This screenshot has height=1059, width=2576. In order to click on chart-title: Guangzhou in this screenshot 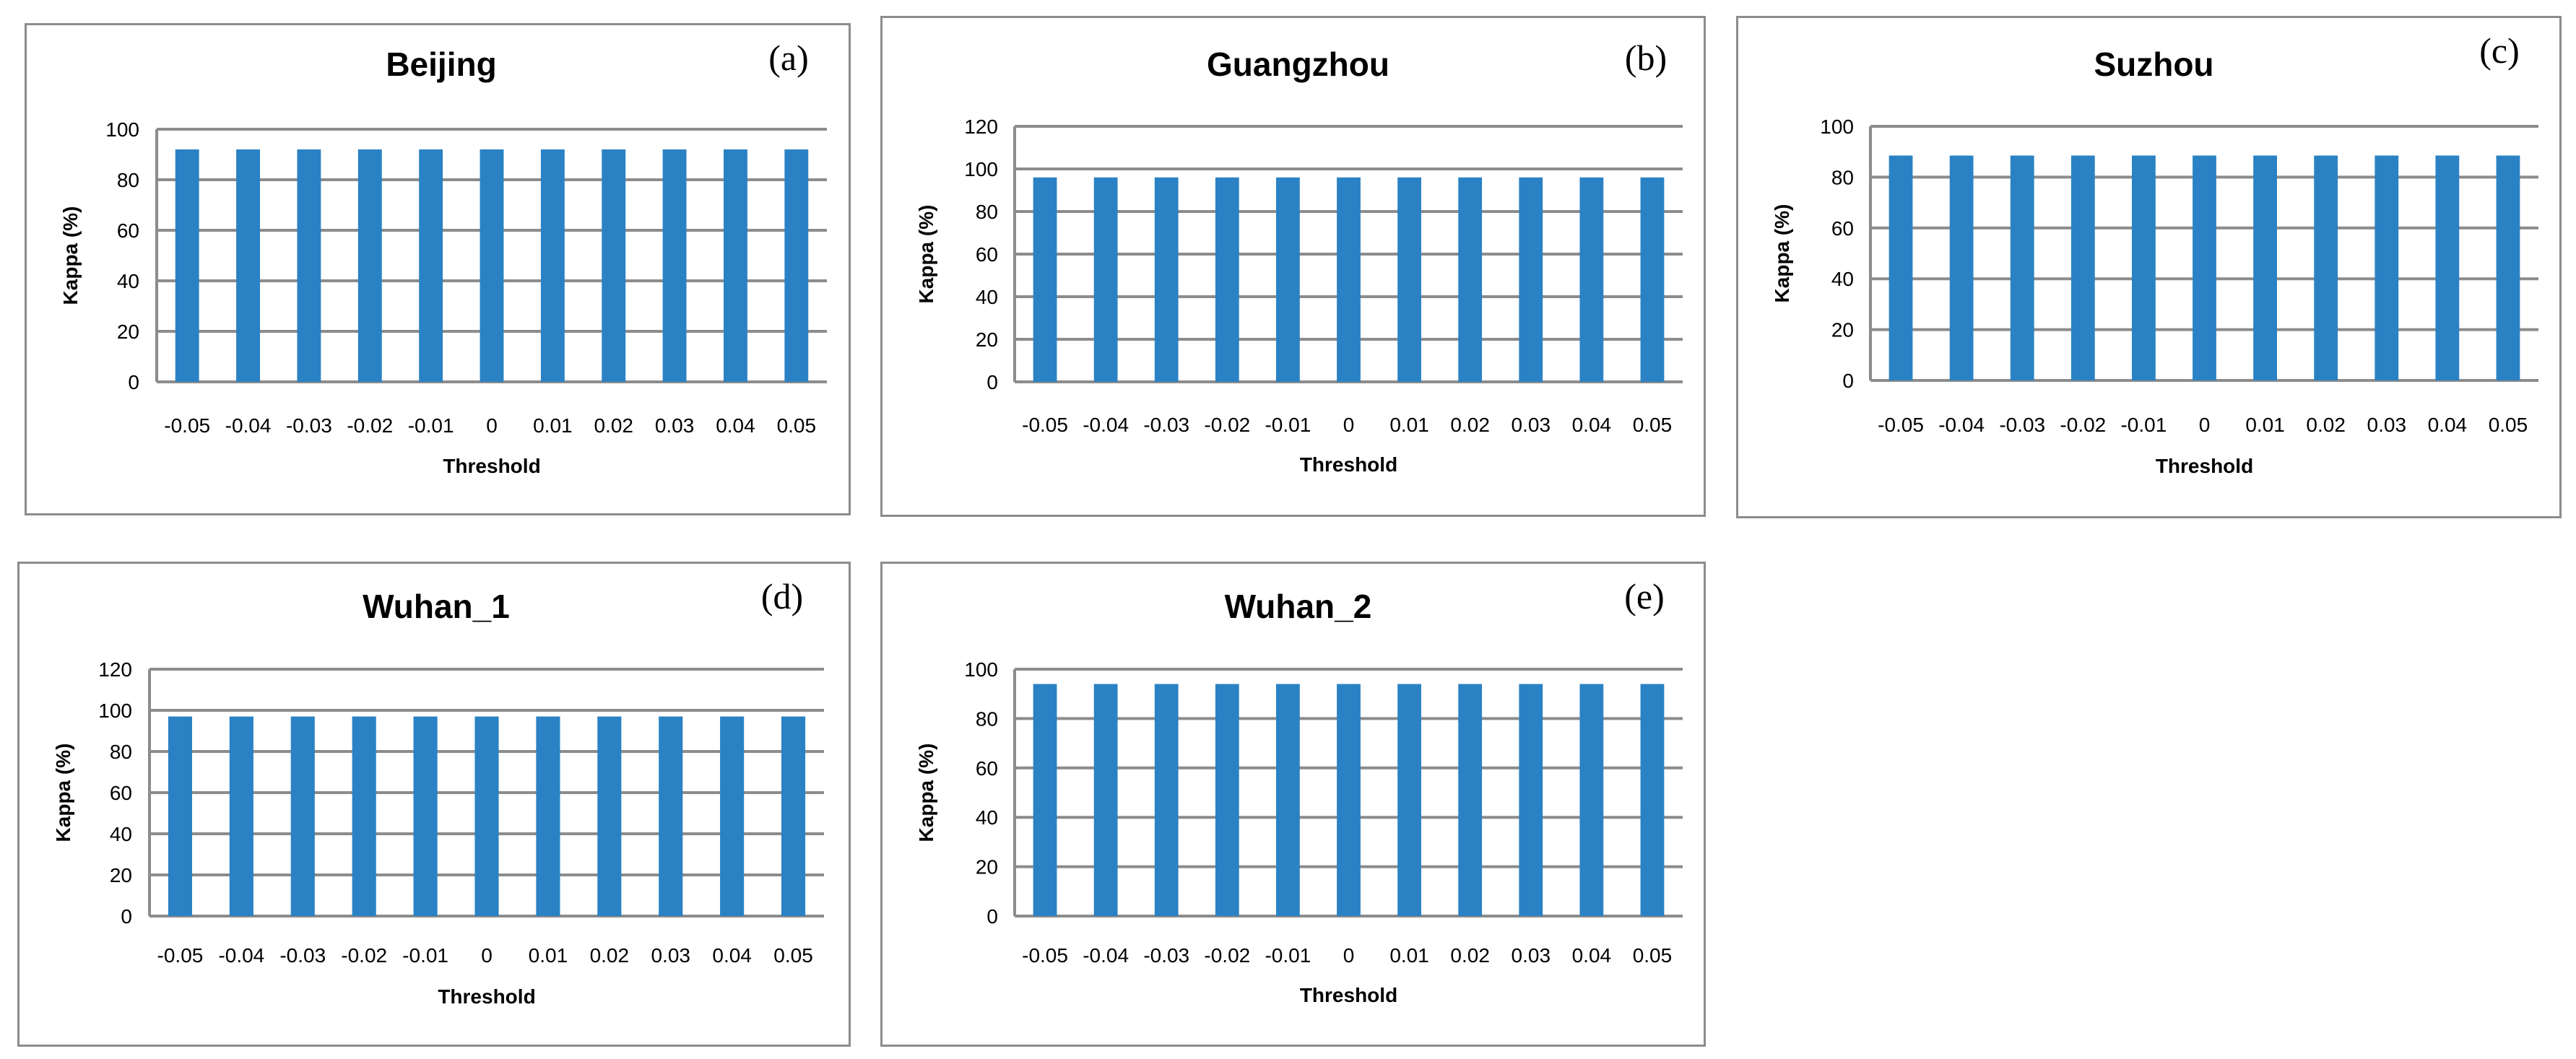, I will do `click(1298, 64)`.